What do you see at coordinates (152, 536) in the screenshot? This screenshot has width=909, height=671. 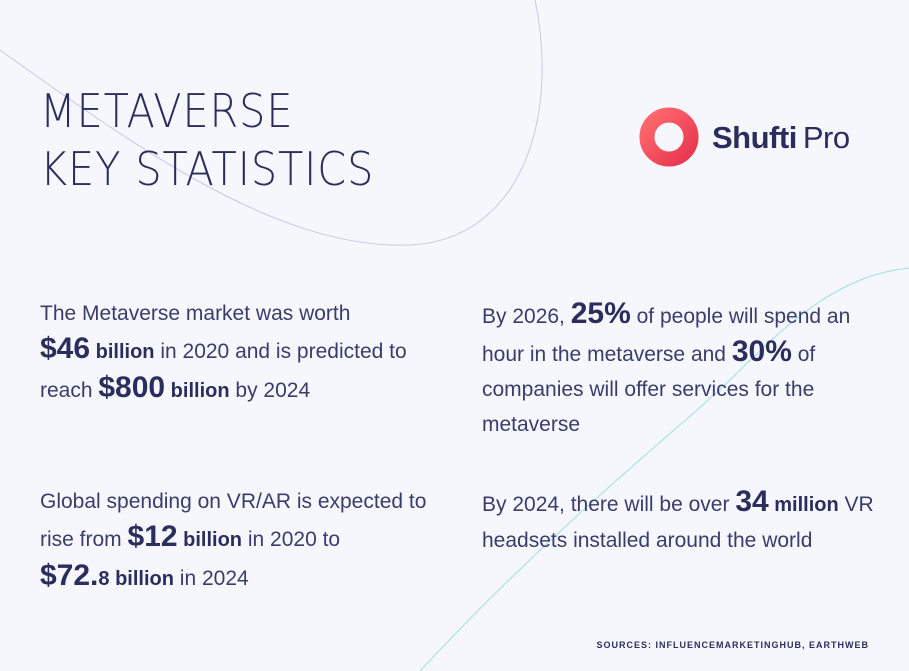 I see `stat-value-12: $12` at bounding box center [152, 536].